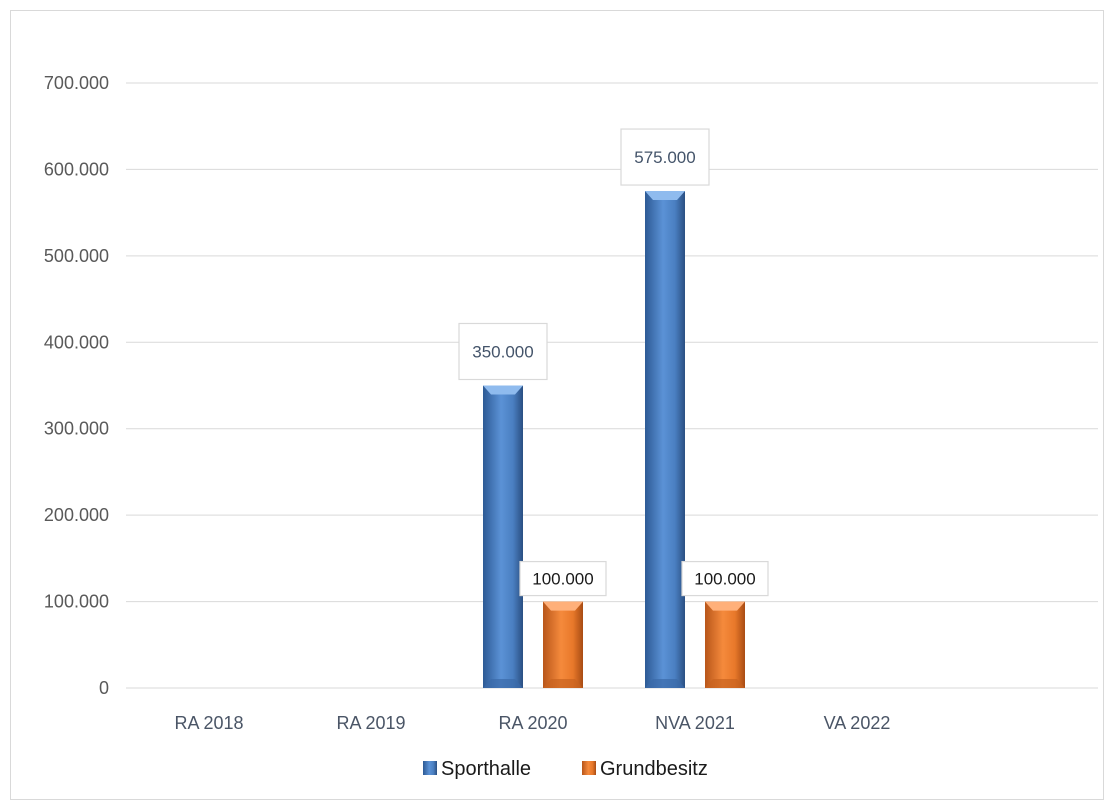  I want to click on y-tick-label: 400.000, so click(76, 342).